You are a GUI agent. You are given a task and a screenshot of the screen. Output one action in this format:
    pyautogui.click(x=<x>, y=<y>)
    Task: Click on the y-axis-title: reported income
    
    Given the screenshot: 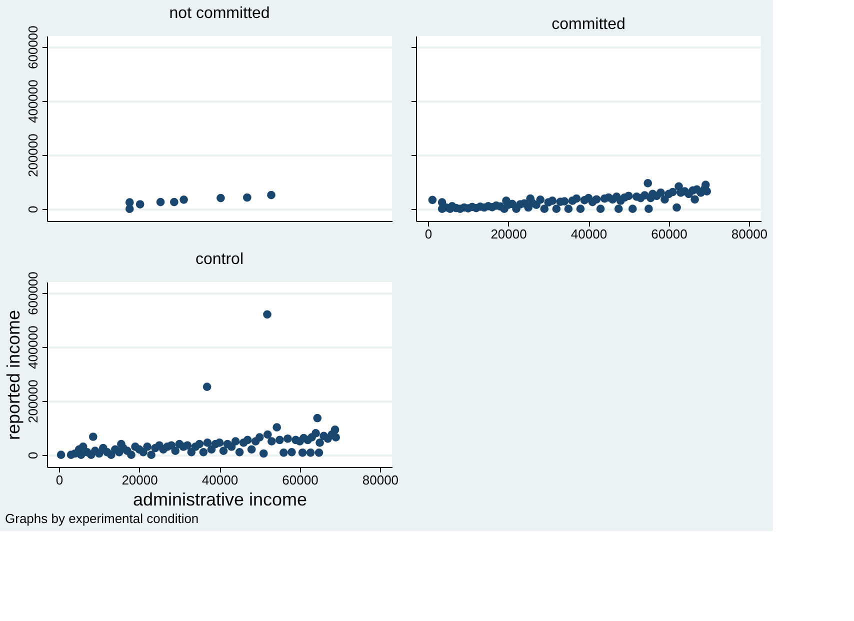 What is the action you would take?
    pyautogui.click(x=14, y=375)
    